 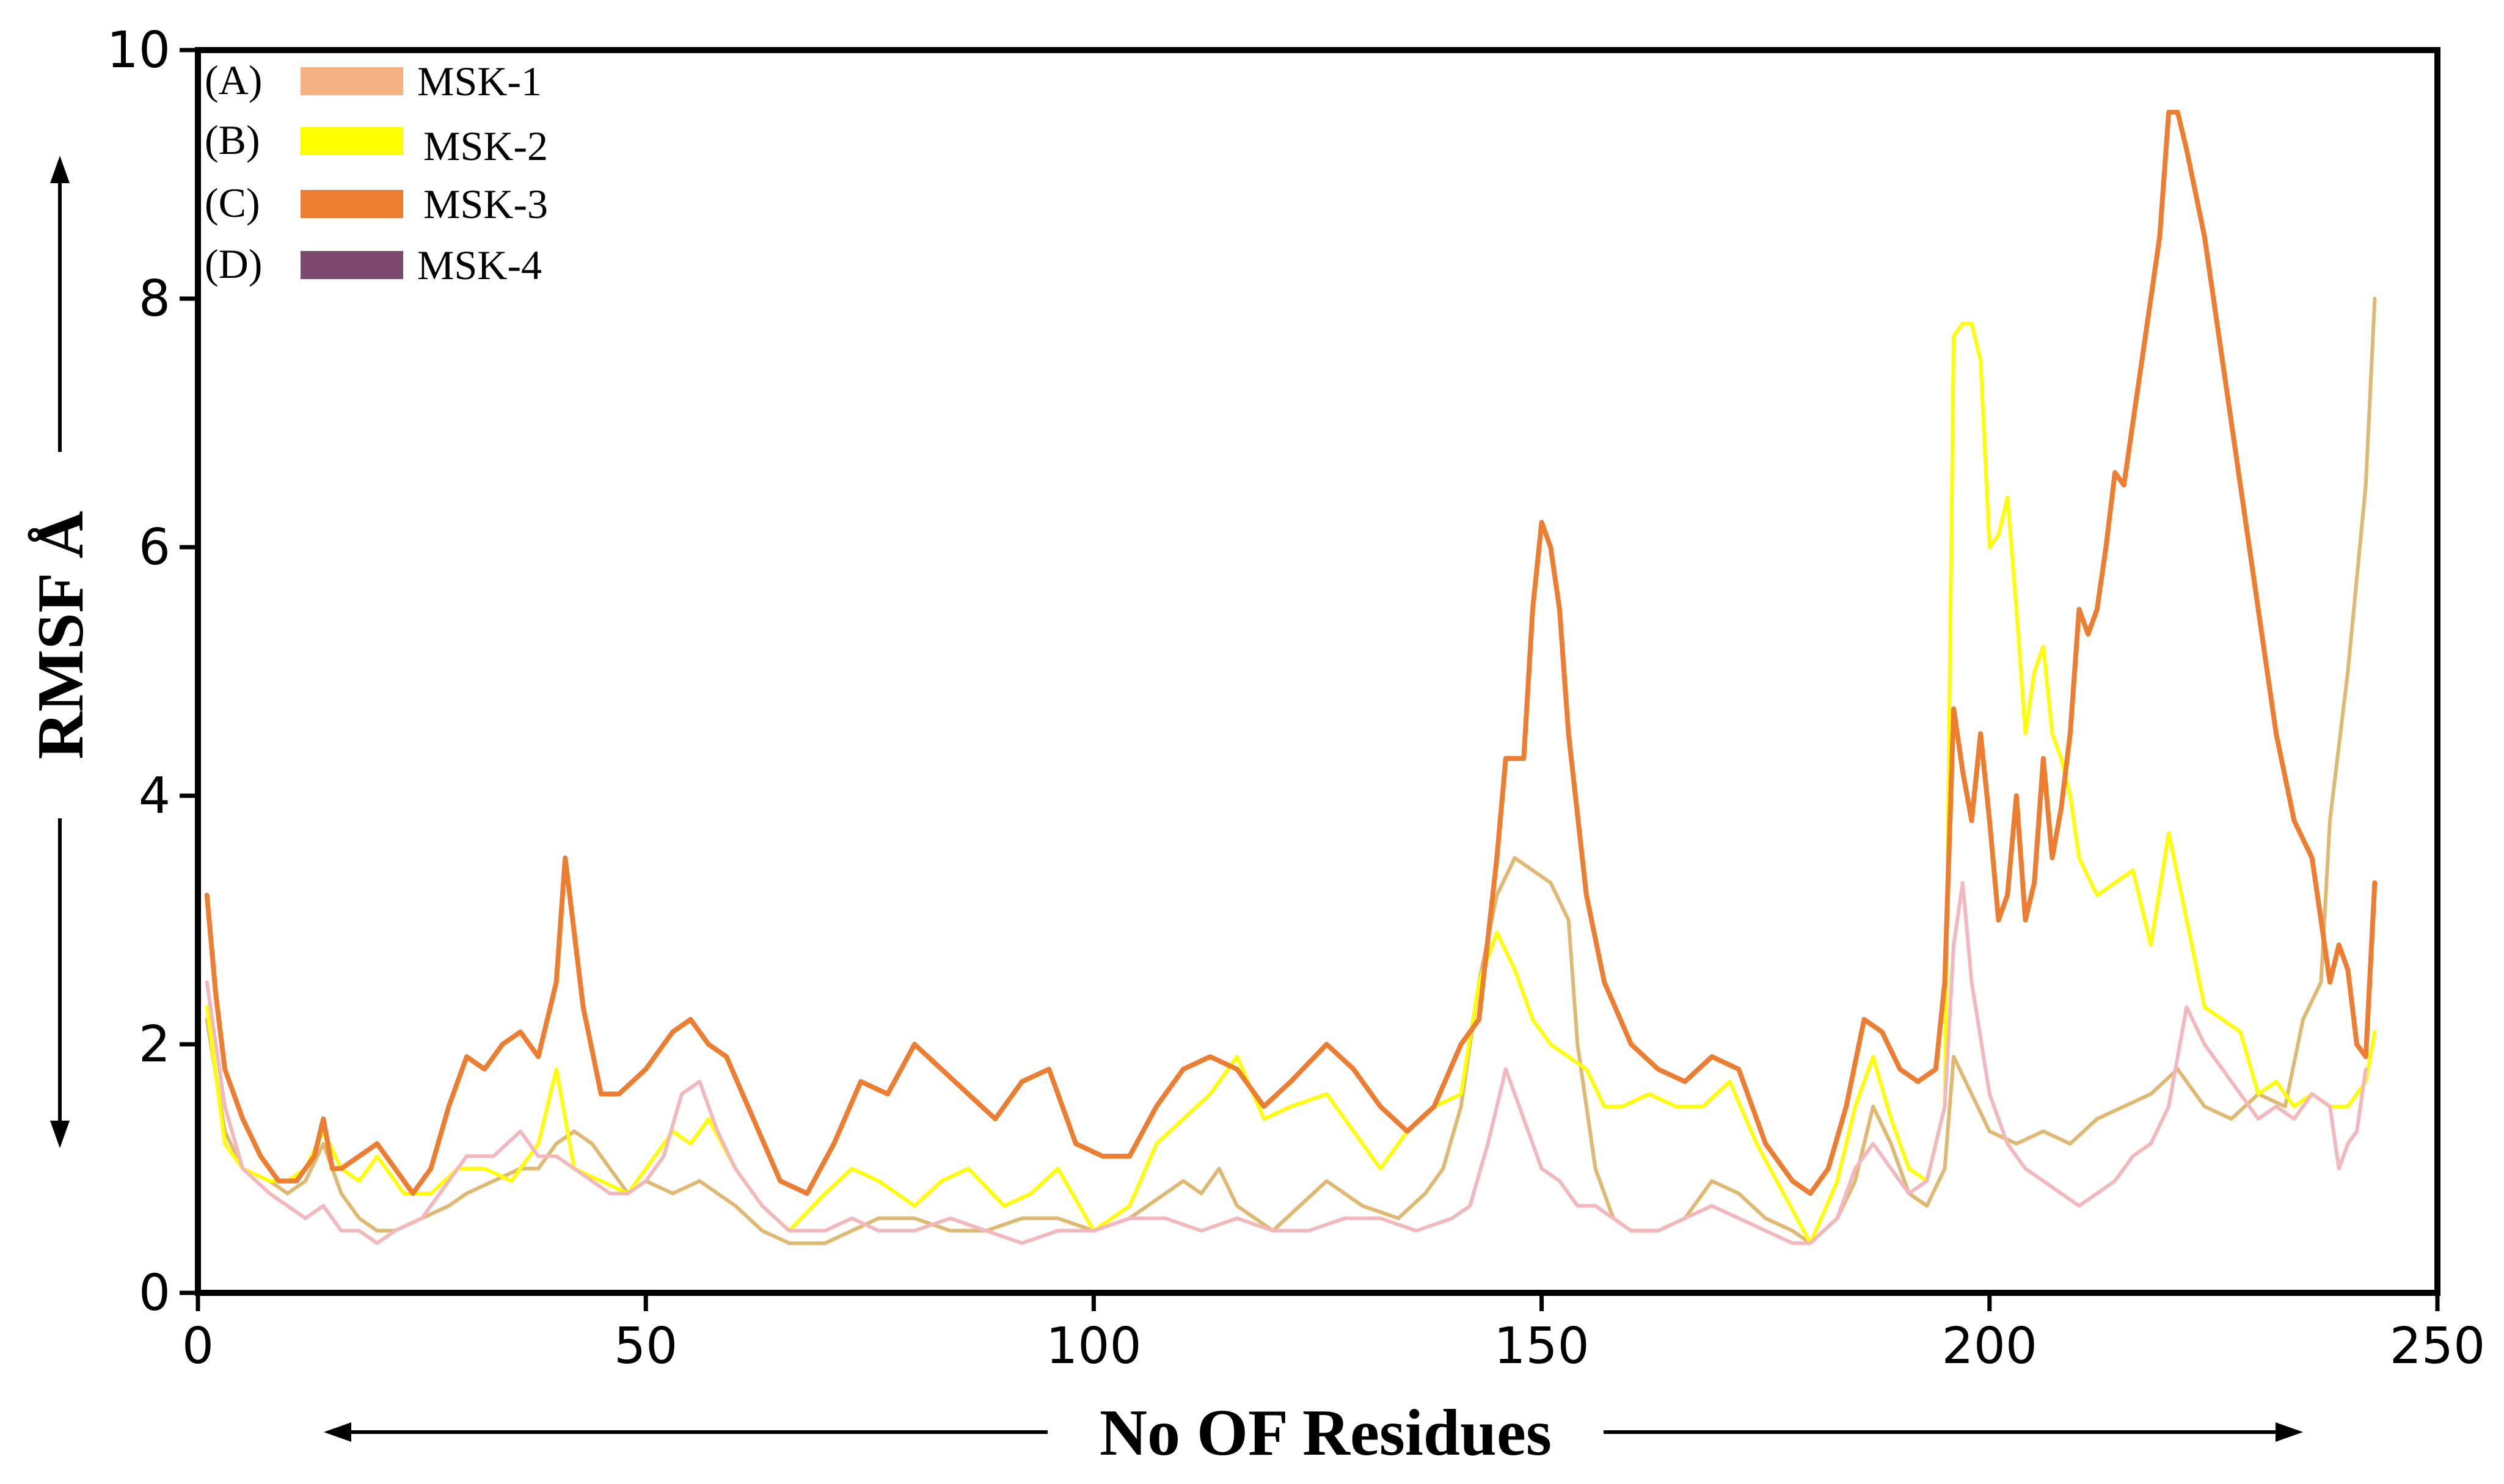 What do you see at coordinates (485, 146) in the screenshot?
I see `legend-label: MSK-2` at bounding box center [485, 146].